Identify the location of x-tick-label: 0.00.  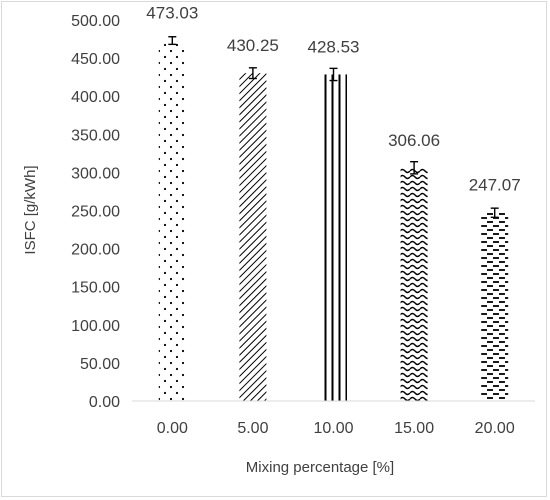
(172, 428).